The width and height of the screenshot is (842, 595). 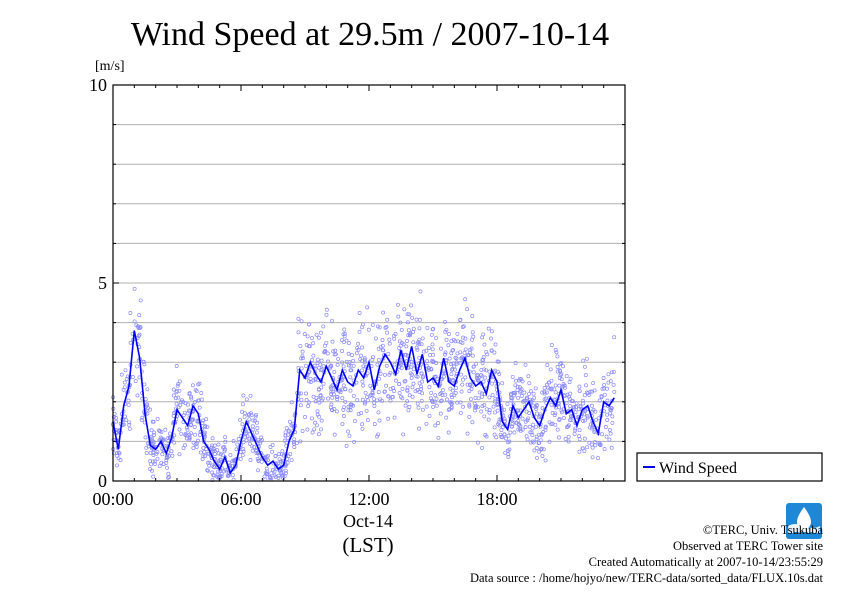 I want to click on wind-speed-line, so click(x=363, y=402).